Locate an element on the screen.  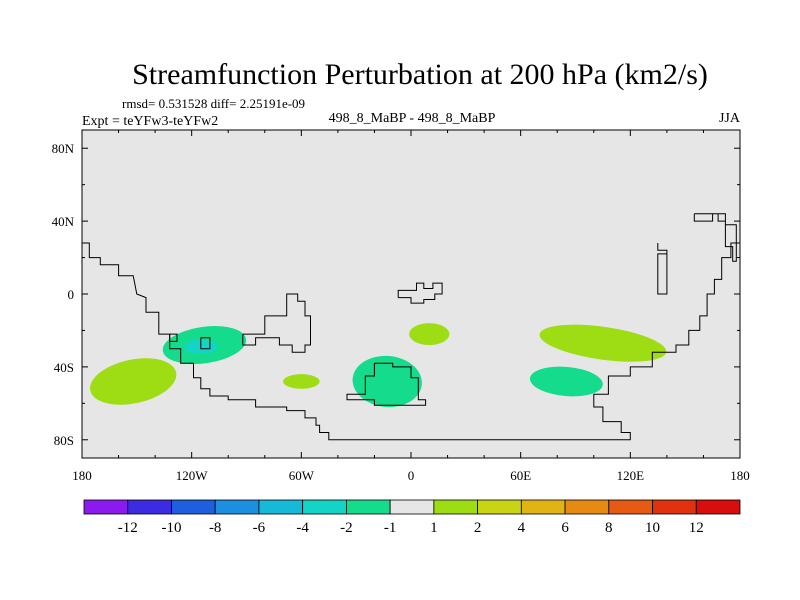
x-tick-label: 120E is located at coordinates (631, 475).